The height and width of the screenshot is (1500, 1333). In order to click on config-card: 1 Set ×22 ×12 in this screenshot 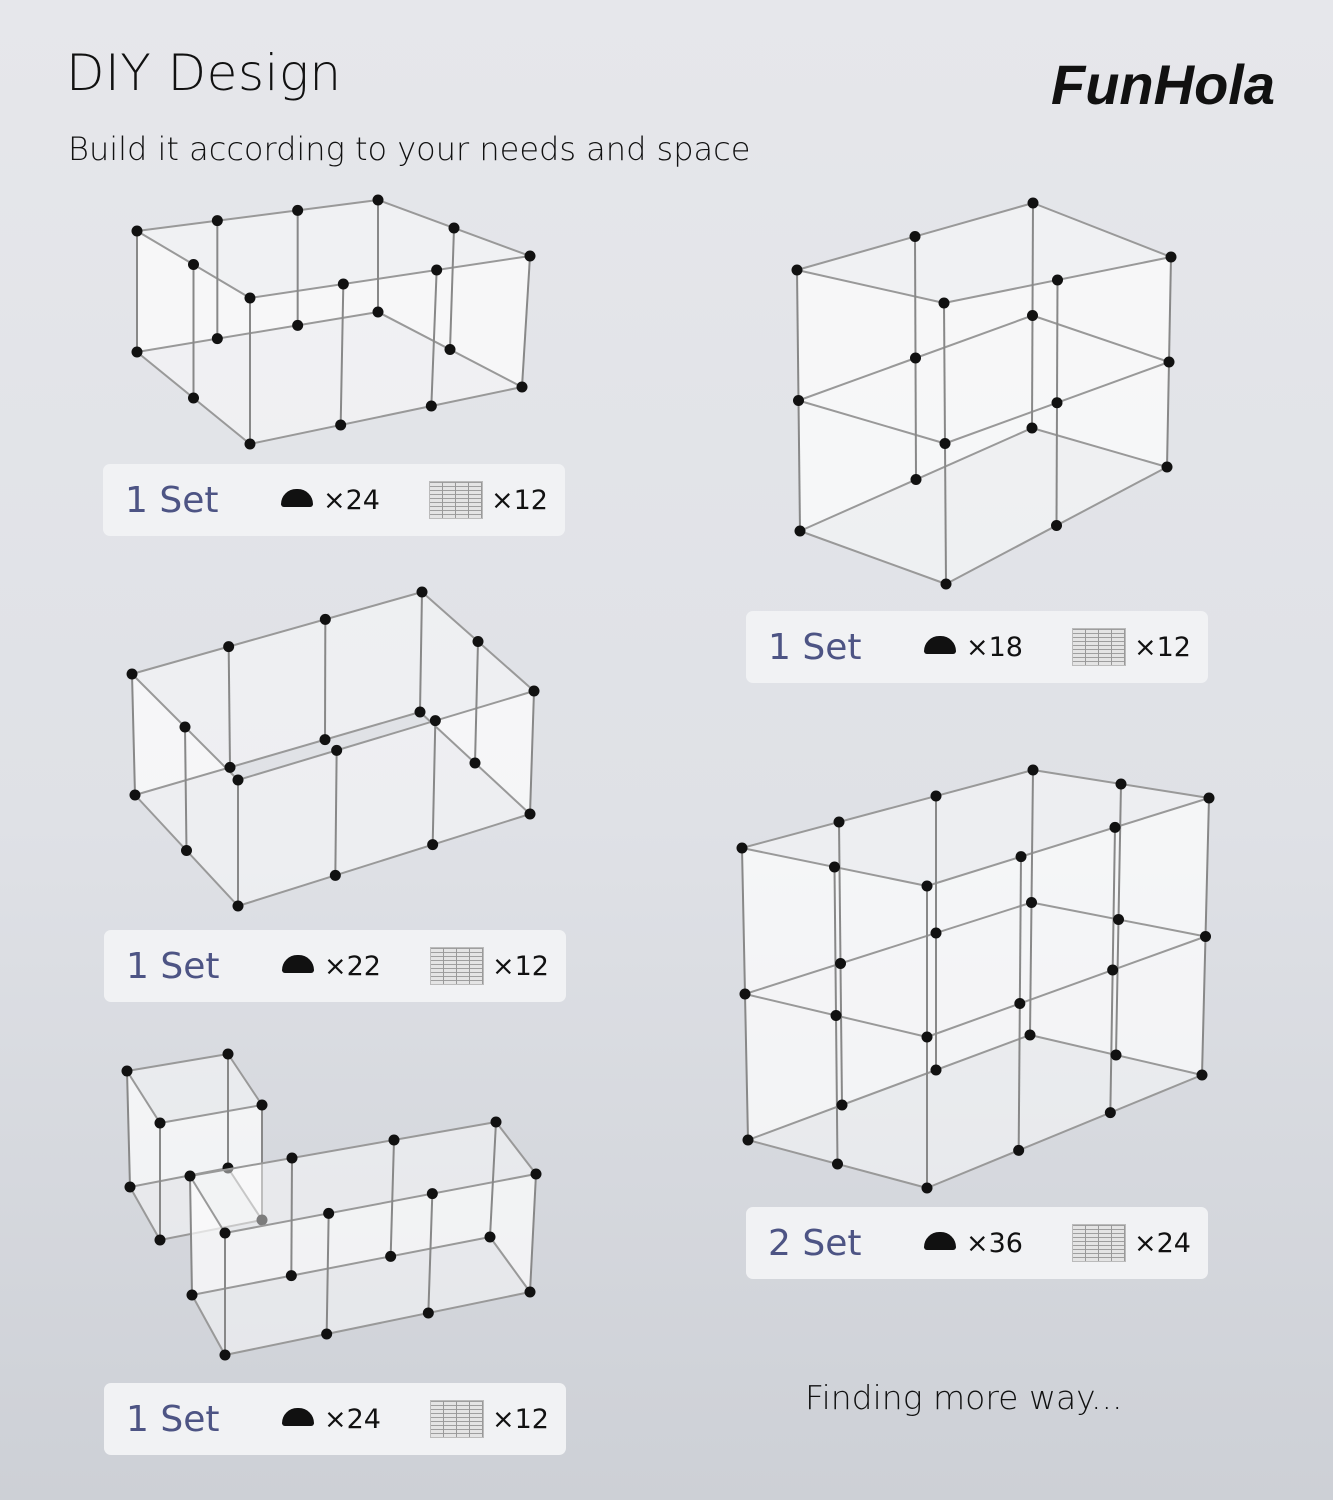, I will do `click(335, 966)`.